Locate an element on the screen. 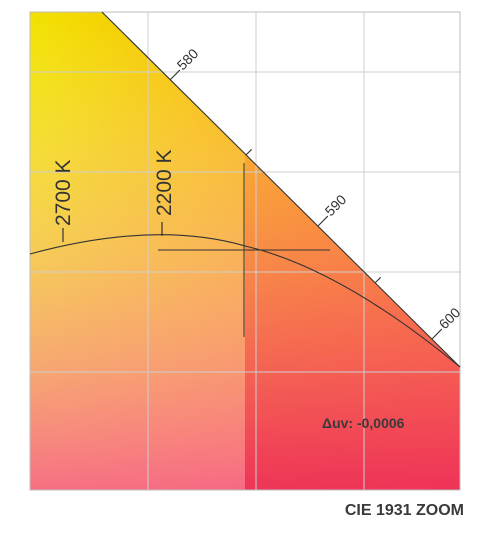  wavelength-tick-label: 590 is located at coordinates (336, 205).